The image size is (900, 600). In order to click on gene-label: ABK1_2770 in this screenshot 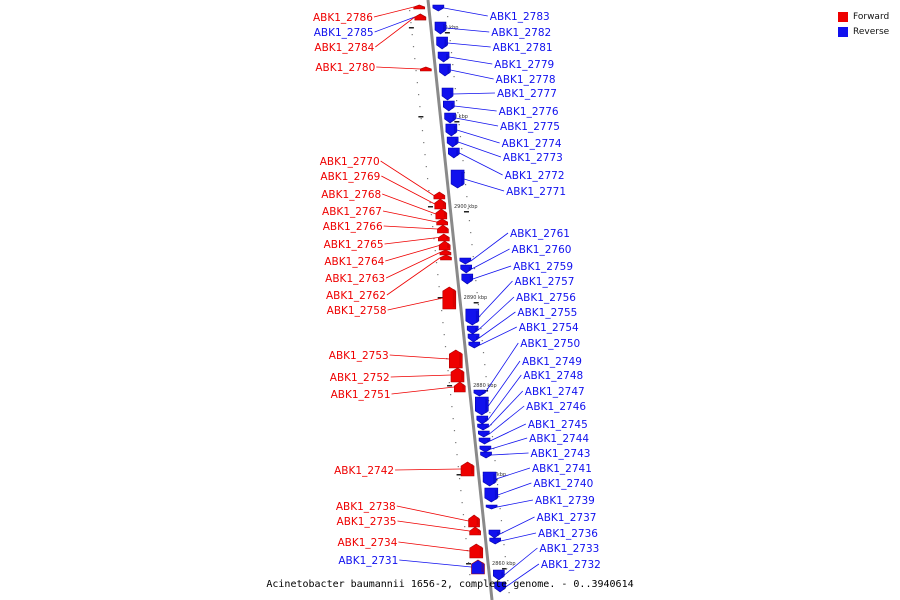, I will do `click(350, 162)`.